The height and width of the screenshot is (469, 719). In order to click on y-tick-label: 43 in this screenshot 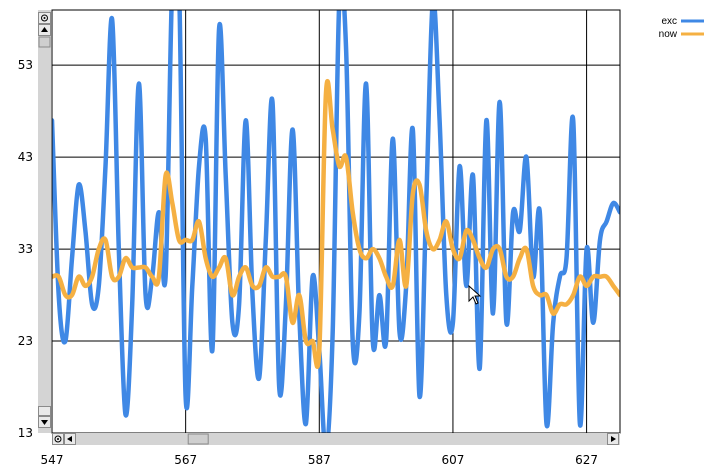, I will do `click(25, 157)`.